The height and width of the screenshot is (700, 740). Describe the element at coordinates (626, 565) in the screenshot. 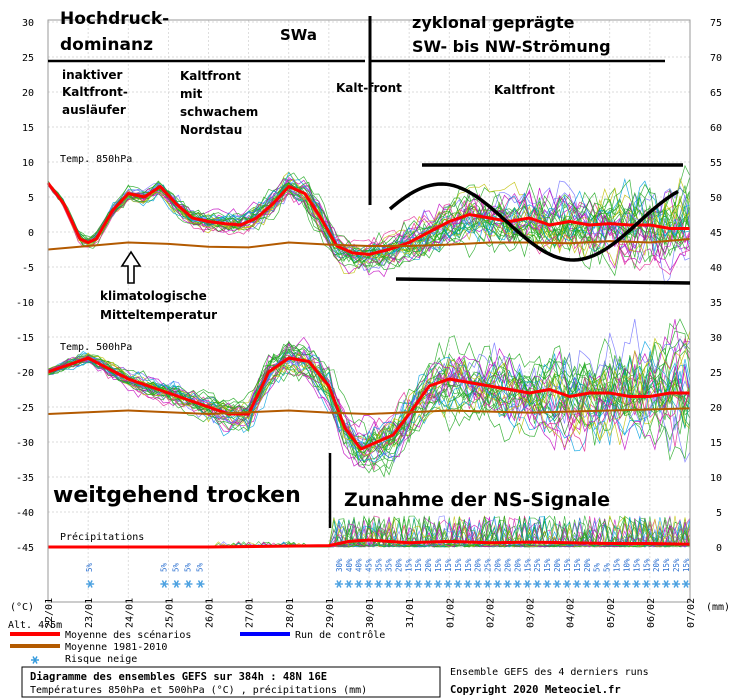

I see `snow-risk-value: 10%` at that location.